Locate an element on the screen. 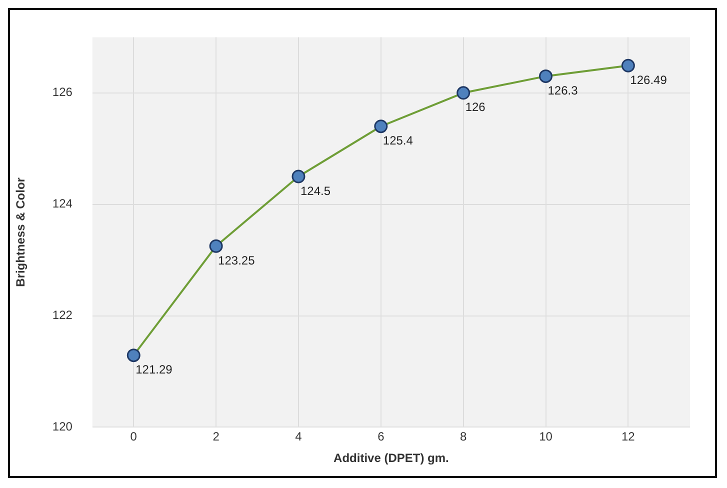 The height and width of the screenshot is (488, 727). data-label: 121.29 is located at coordinates (154, 369).